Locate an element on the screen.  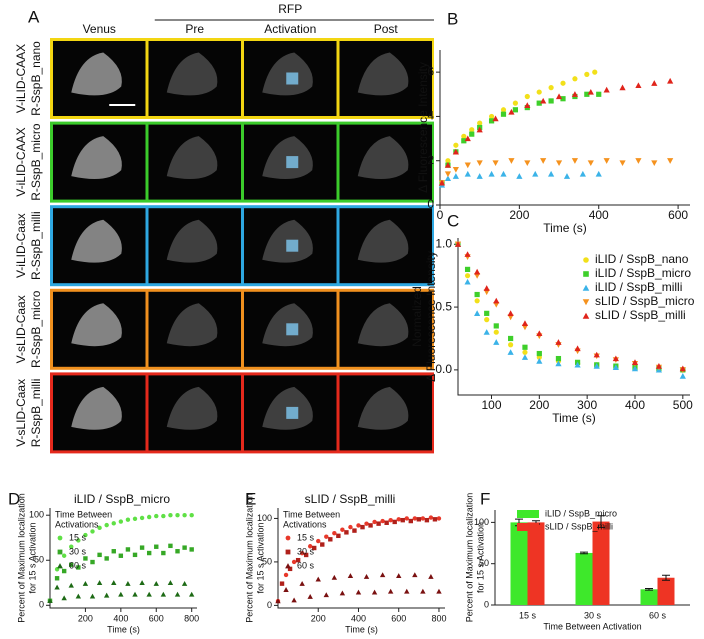
x-axis-label: Time (s) is located at coordinates (361, 629).